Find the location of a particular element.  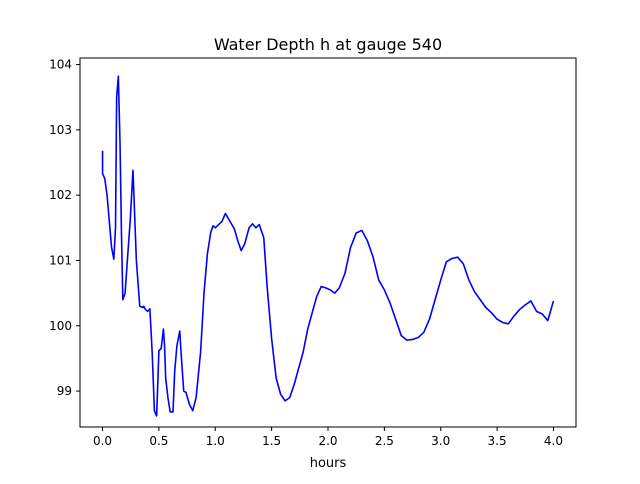

x-tick-label: 3.0 is located at coordinates (440, 441).